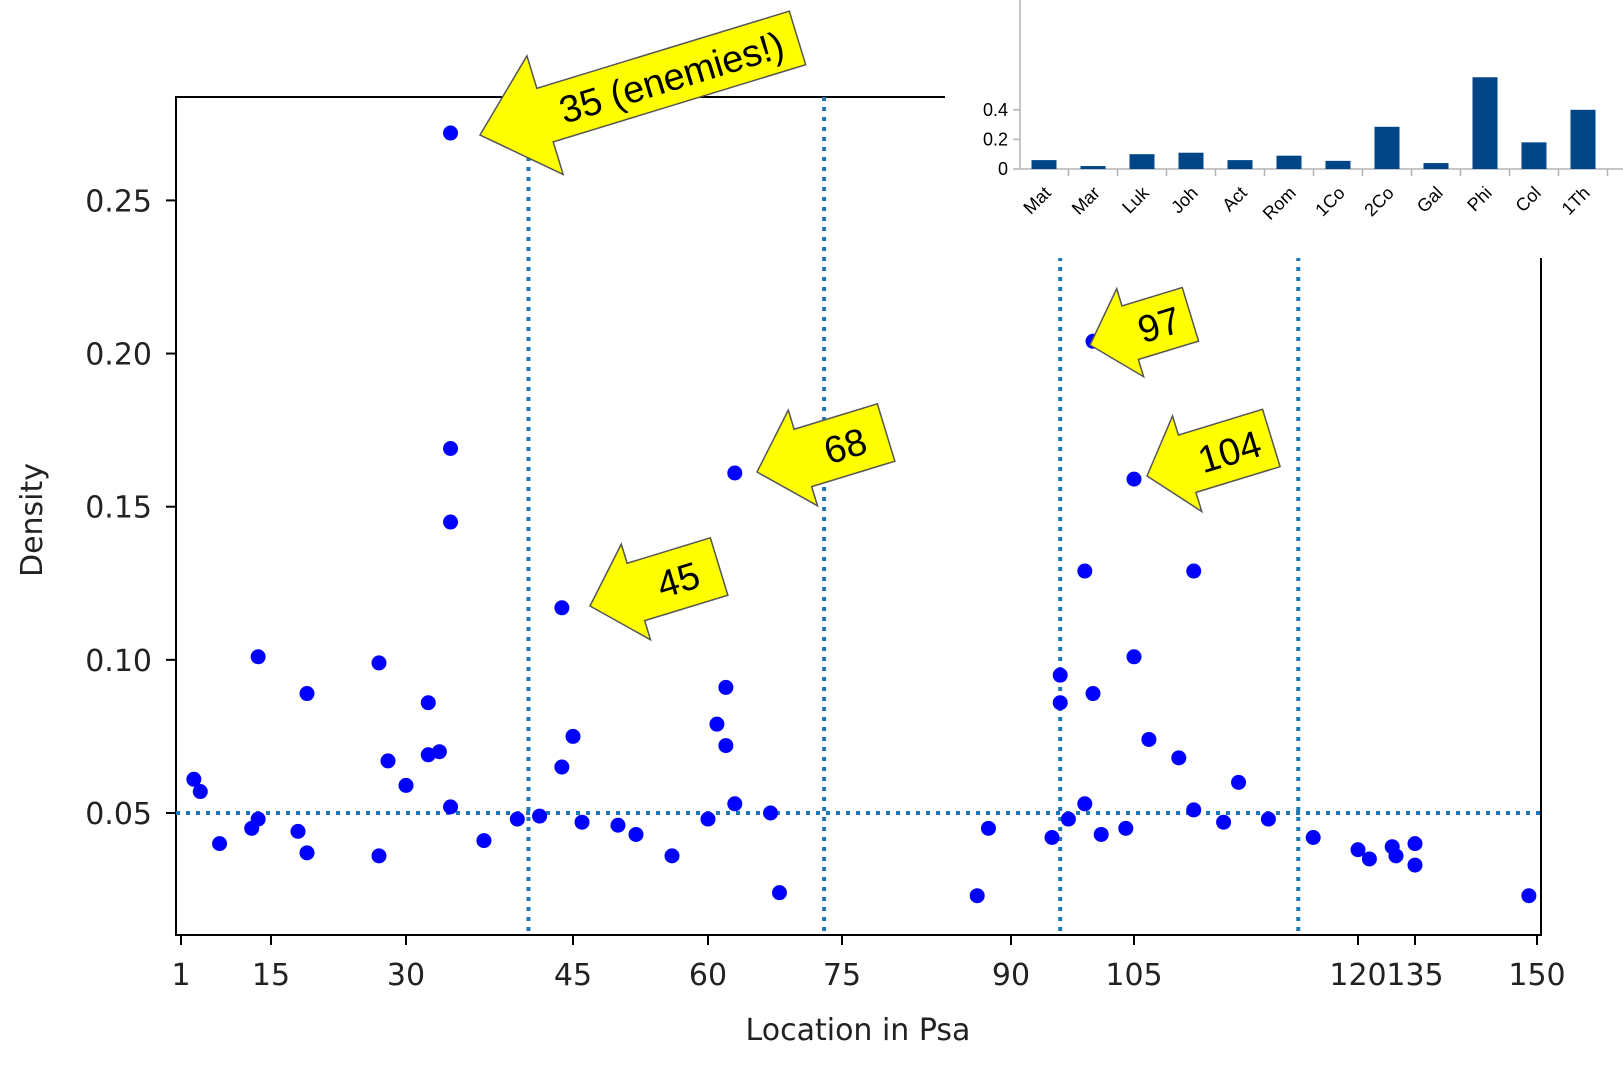 Image resolution: width=1623 pixels, height=1082 pixels. I want to click on x-tick-label: 15, so click(271, 975).